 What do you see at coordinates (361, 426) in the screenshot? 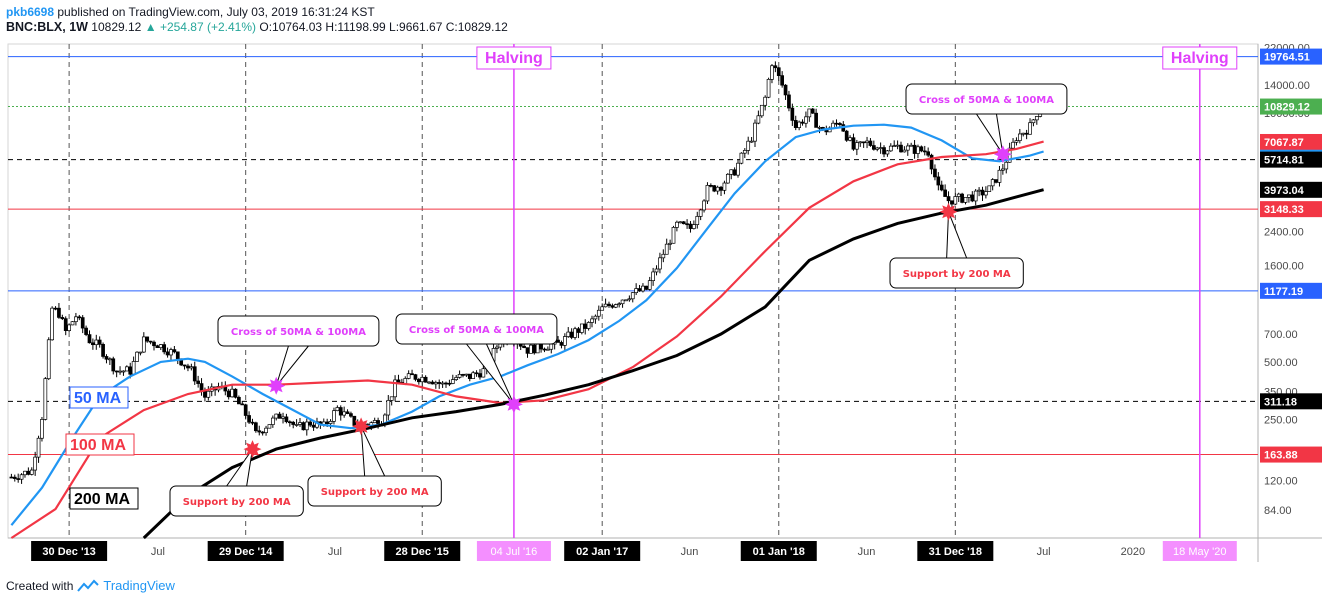
I see `support-marker-icon` at bounding box center [361, 426].